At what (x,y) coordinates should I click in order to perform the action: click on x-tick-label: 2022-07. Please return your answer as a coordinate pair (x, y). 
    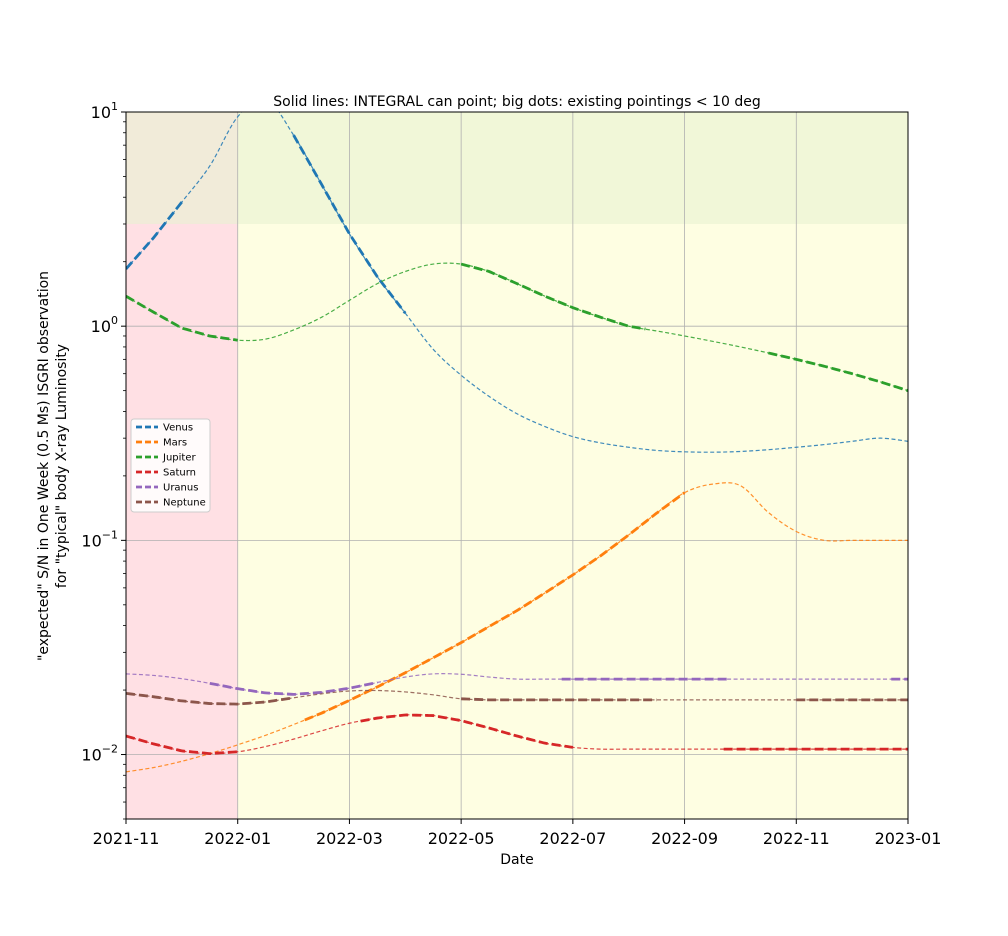
    Looking at the image, I should click on (572, 838).